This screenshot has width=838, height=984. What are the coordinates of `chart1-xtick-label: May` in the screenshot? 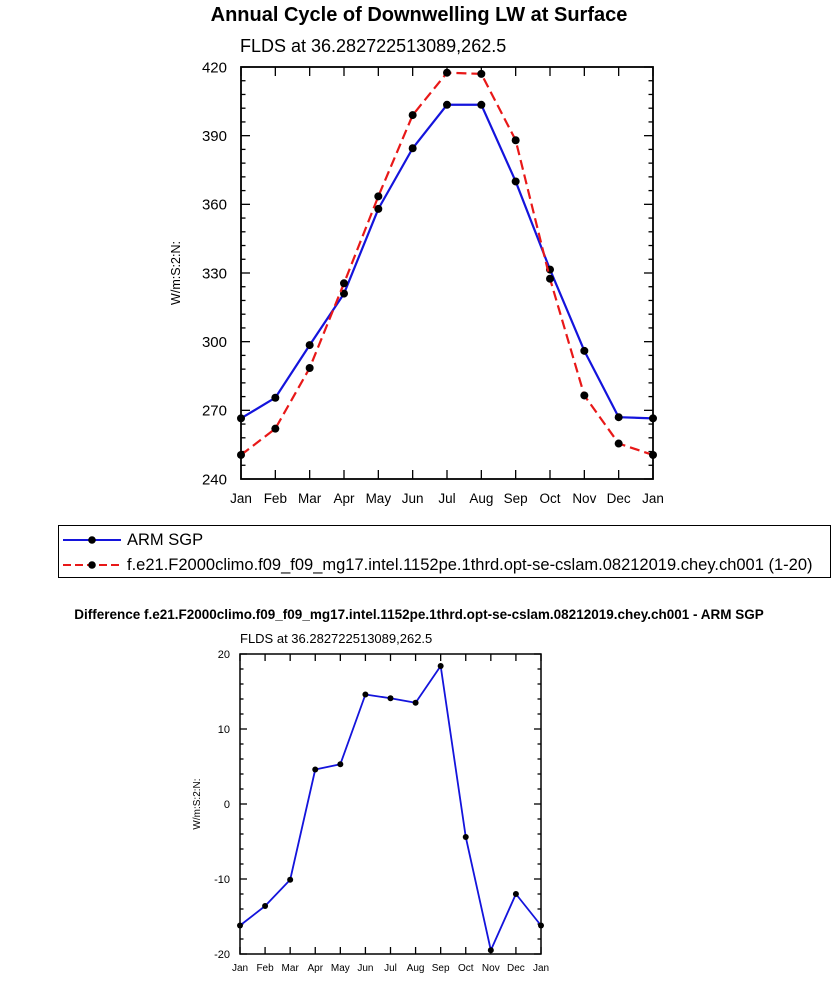 It's located at (379, 498).